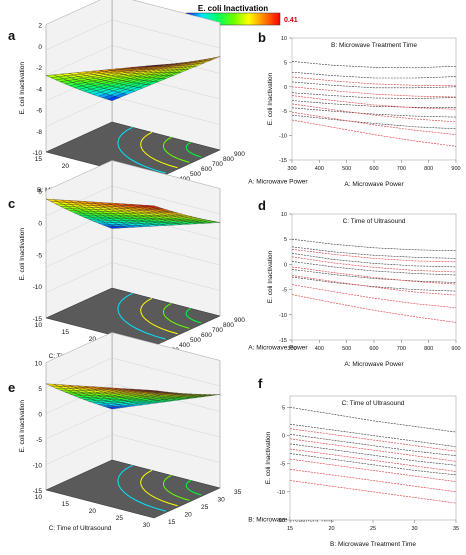  Describe the element at coordinates (39, 132) in the screenshot. I see `z-tick-label: -8` at that location.